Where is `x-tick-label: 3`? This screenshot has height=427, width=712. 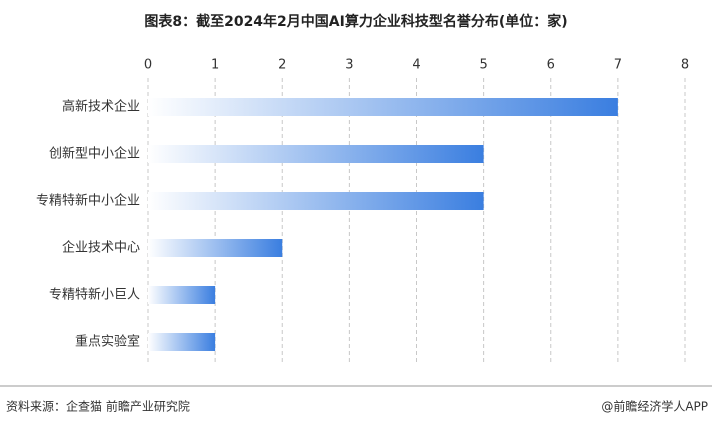
x-tick-label: 3 is located at coordinates (349, 65).